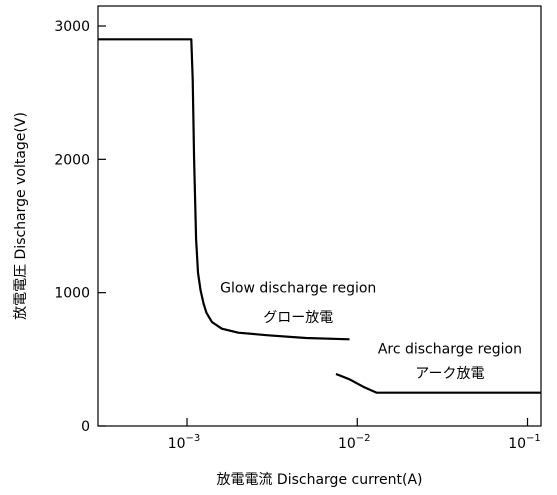 Image resolution: width=557 pixels, height=495 pixels. I want to click on x-axis-label: 放電電流 Discharge current(A), so click(319, 480).